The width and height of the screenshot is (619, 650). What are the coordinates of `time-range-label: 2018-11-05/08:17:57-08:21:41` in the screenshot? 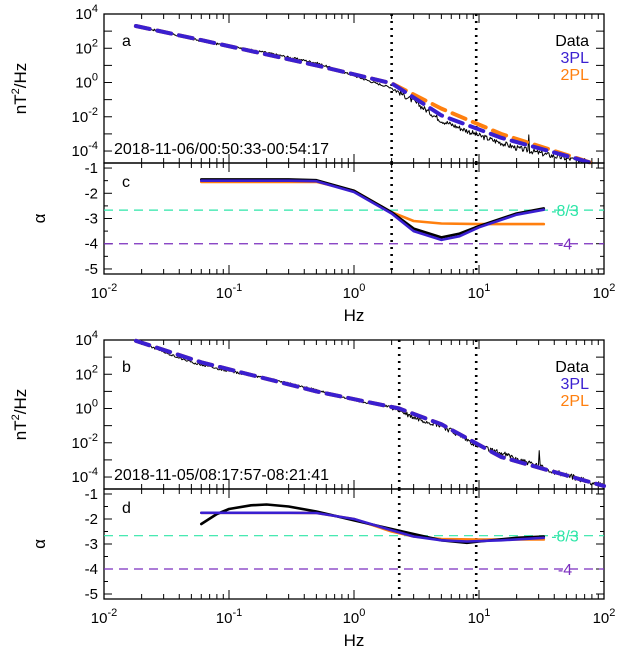 It's located at (221, 475).